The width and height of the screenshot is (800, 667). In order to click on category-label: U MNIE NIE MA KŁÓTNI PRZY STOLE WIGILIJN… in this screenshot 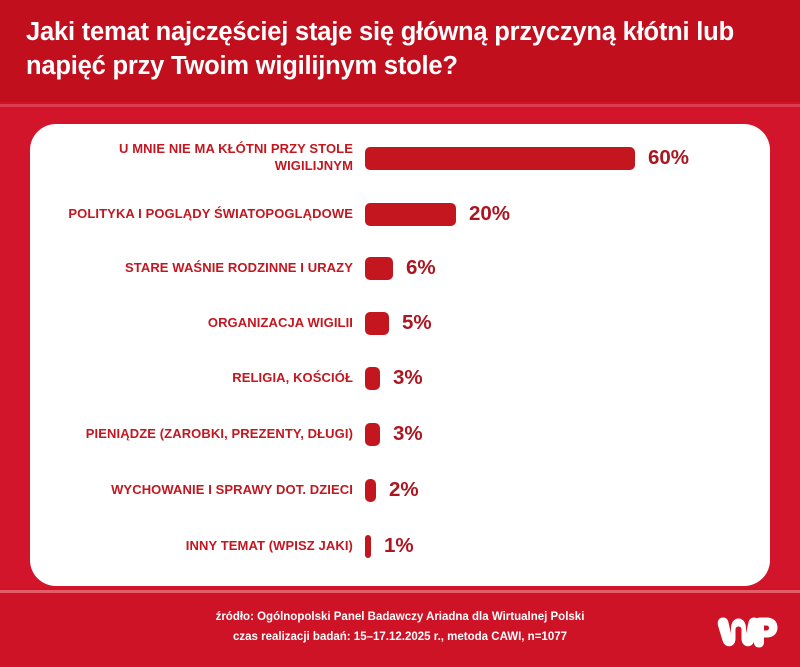, I will do `click(236, 157)`.